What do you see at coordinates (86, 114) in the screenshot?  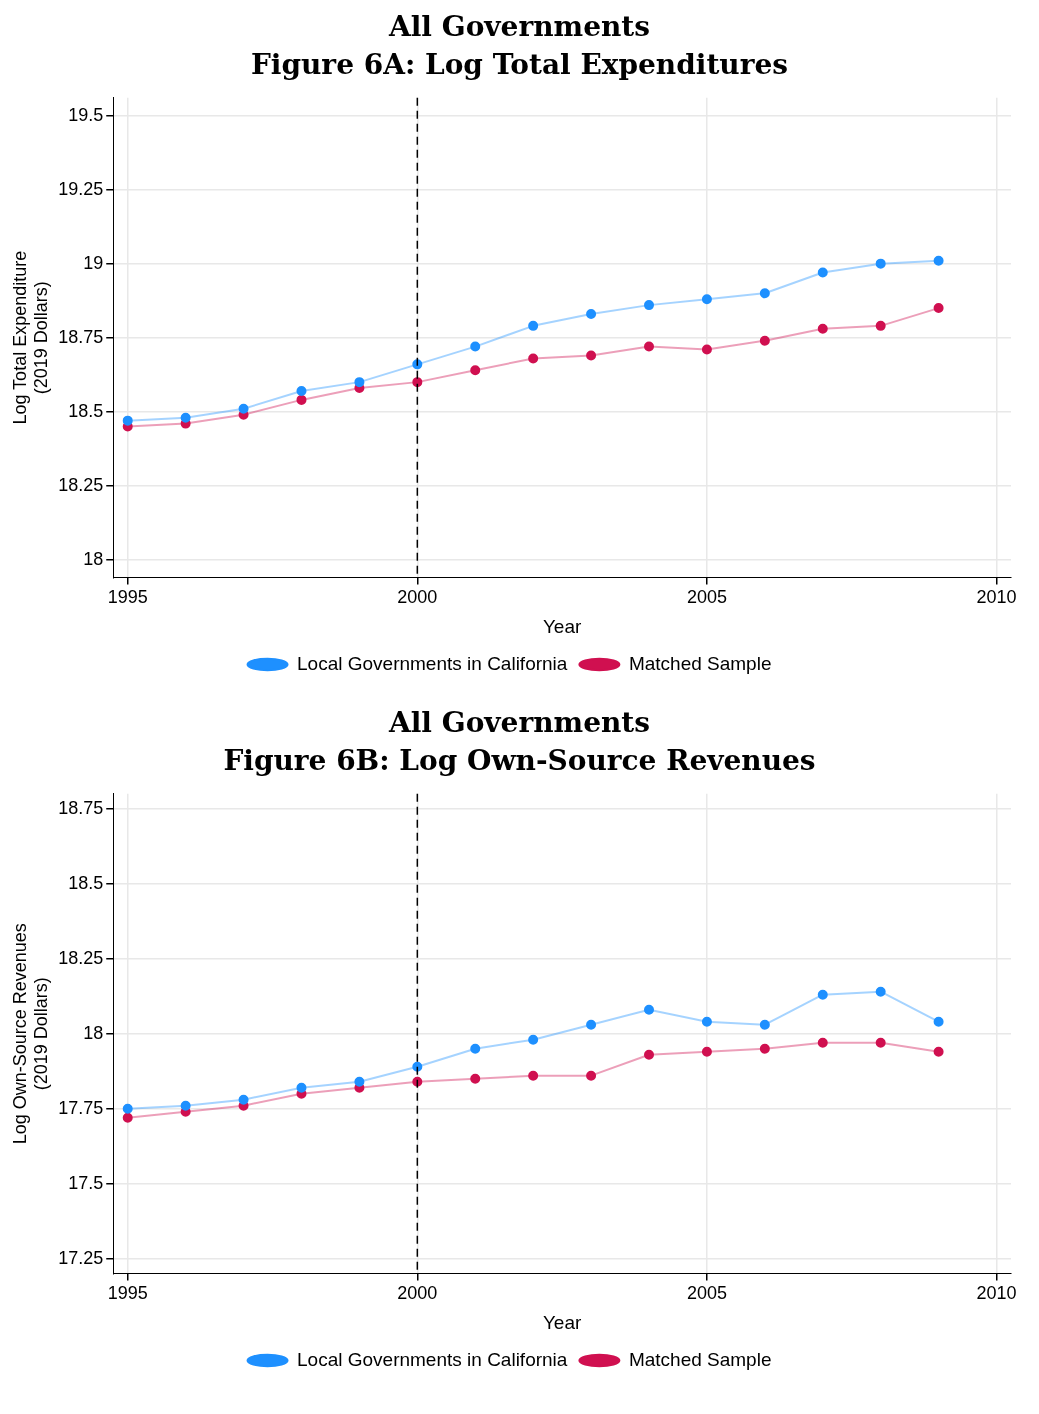 I see `y-tick-label: 19.5` at bounding box center [86, 114].